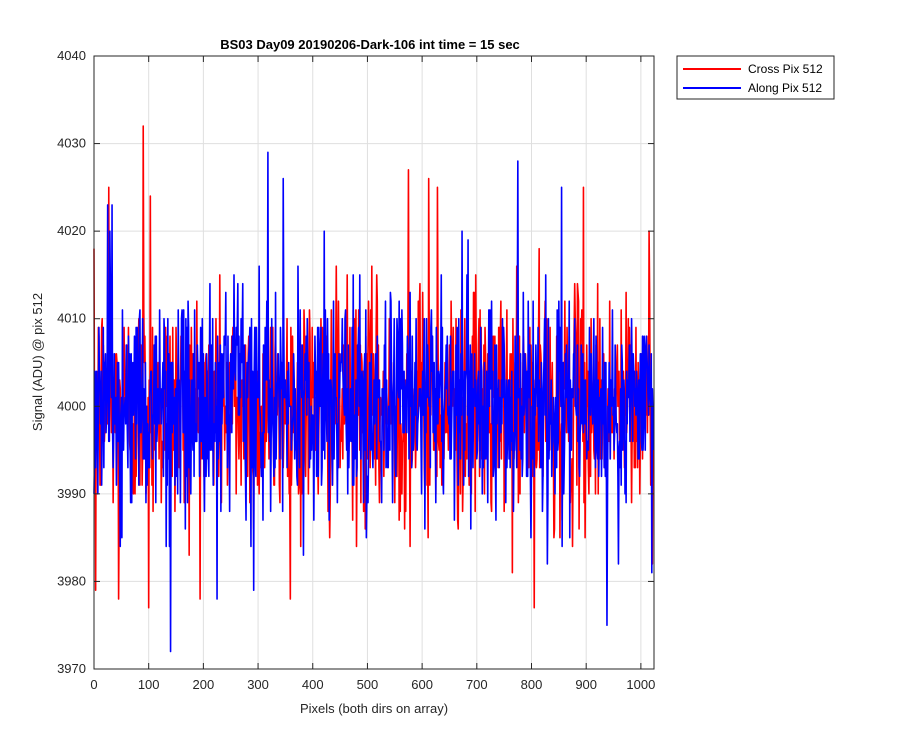  Describe the element at coordinates (71, 493) in the screenshot. I see `y-tick-label: 3990` at that location.